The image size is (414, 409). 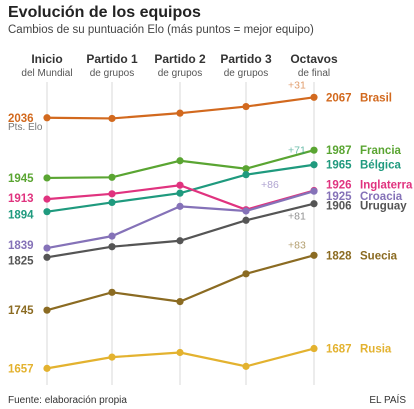 What do you see at coordinates (21, 246) in the screenshot?
I see `start-value-label: 1839` at bounding box center [21, 246].